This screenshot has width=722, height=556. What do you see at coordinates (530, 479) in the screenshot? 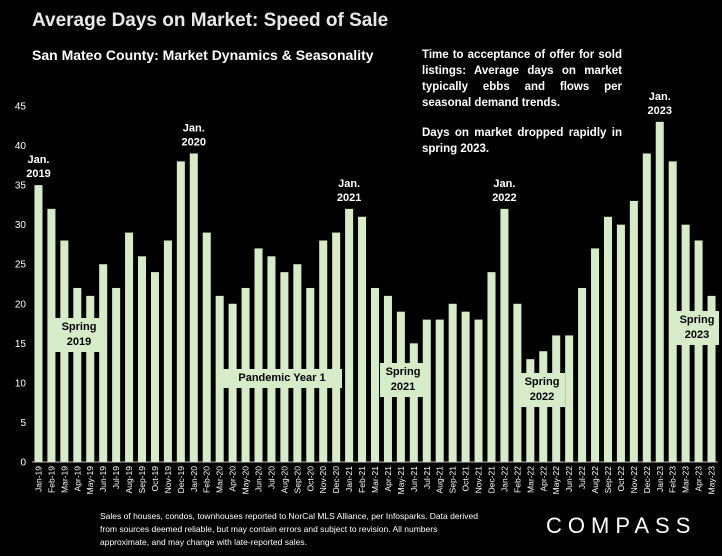
I see `x-tick-label: Mar-22` at bounding box center [530, 479].